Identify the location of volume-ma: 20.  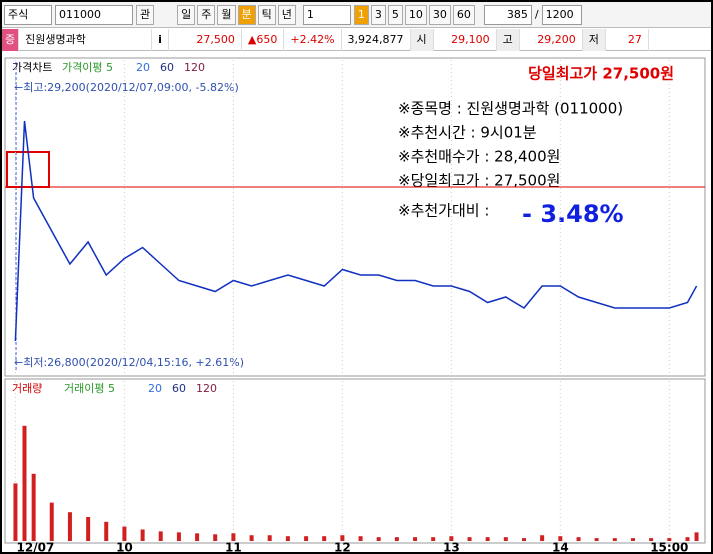
(155, 388).